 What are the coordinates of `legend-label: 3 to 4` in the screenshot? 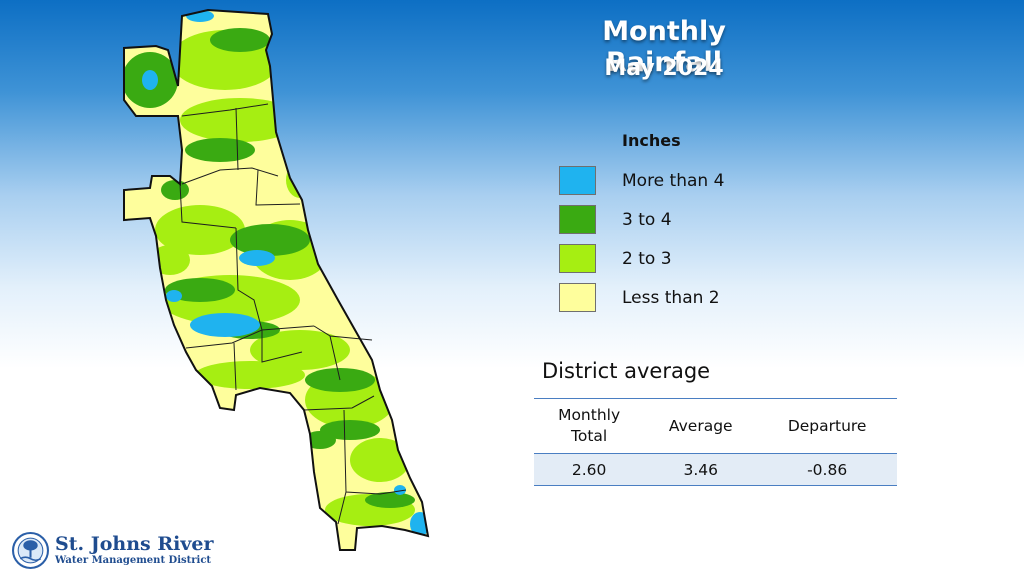 It's located at (647, 219).